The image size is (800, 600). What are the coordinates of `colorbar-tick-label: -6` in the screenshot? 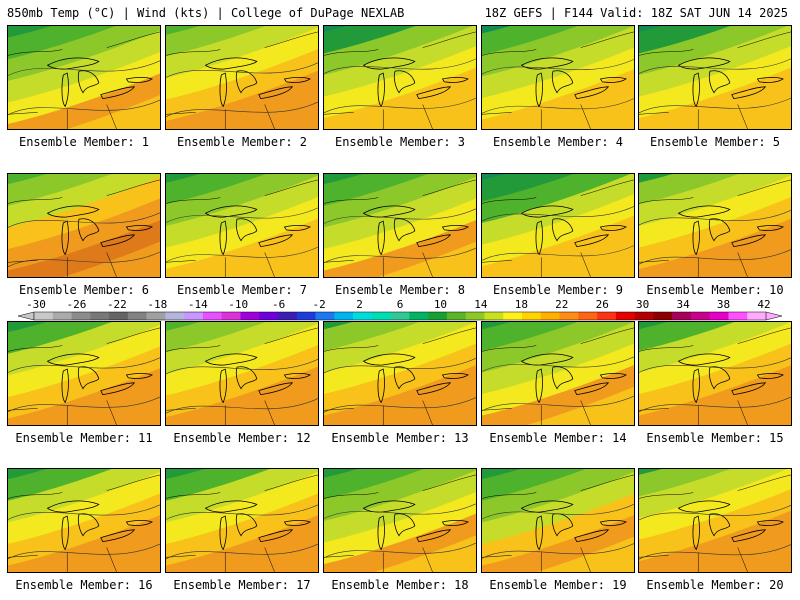 It's located at (278, 304).